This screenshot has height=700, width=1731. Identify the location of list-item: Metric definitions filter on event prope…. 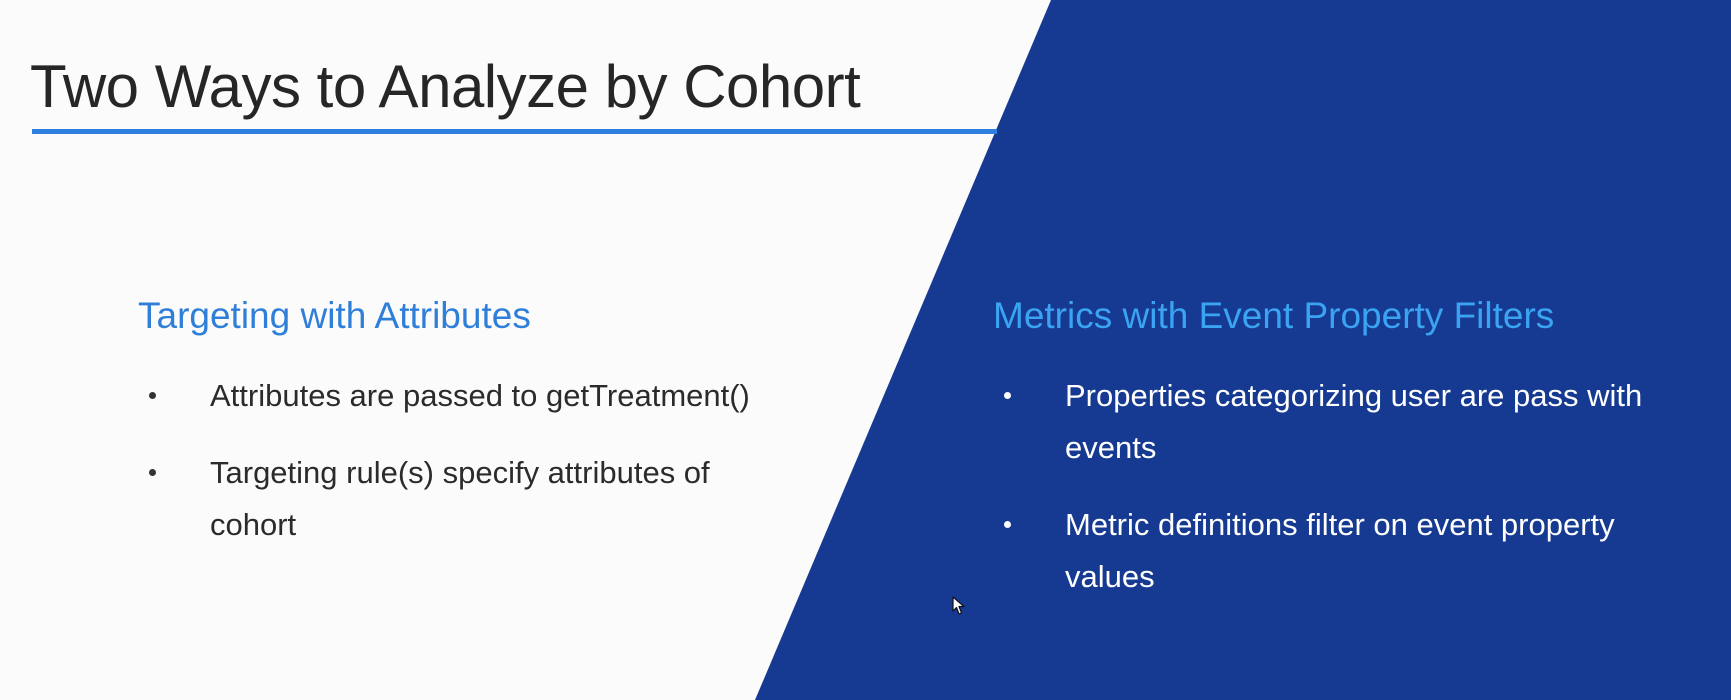
(1343, 551).